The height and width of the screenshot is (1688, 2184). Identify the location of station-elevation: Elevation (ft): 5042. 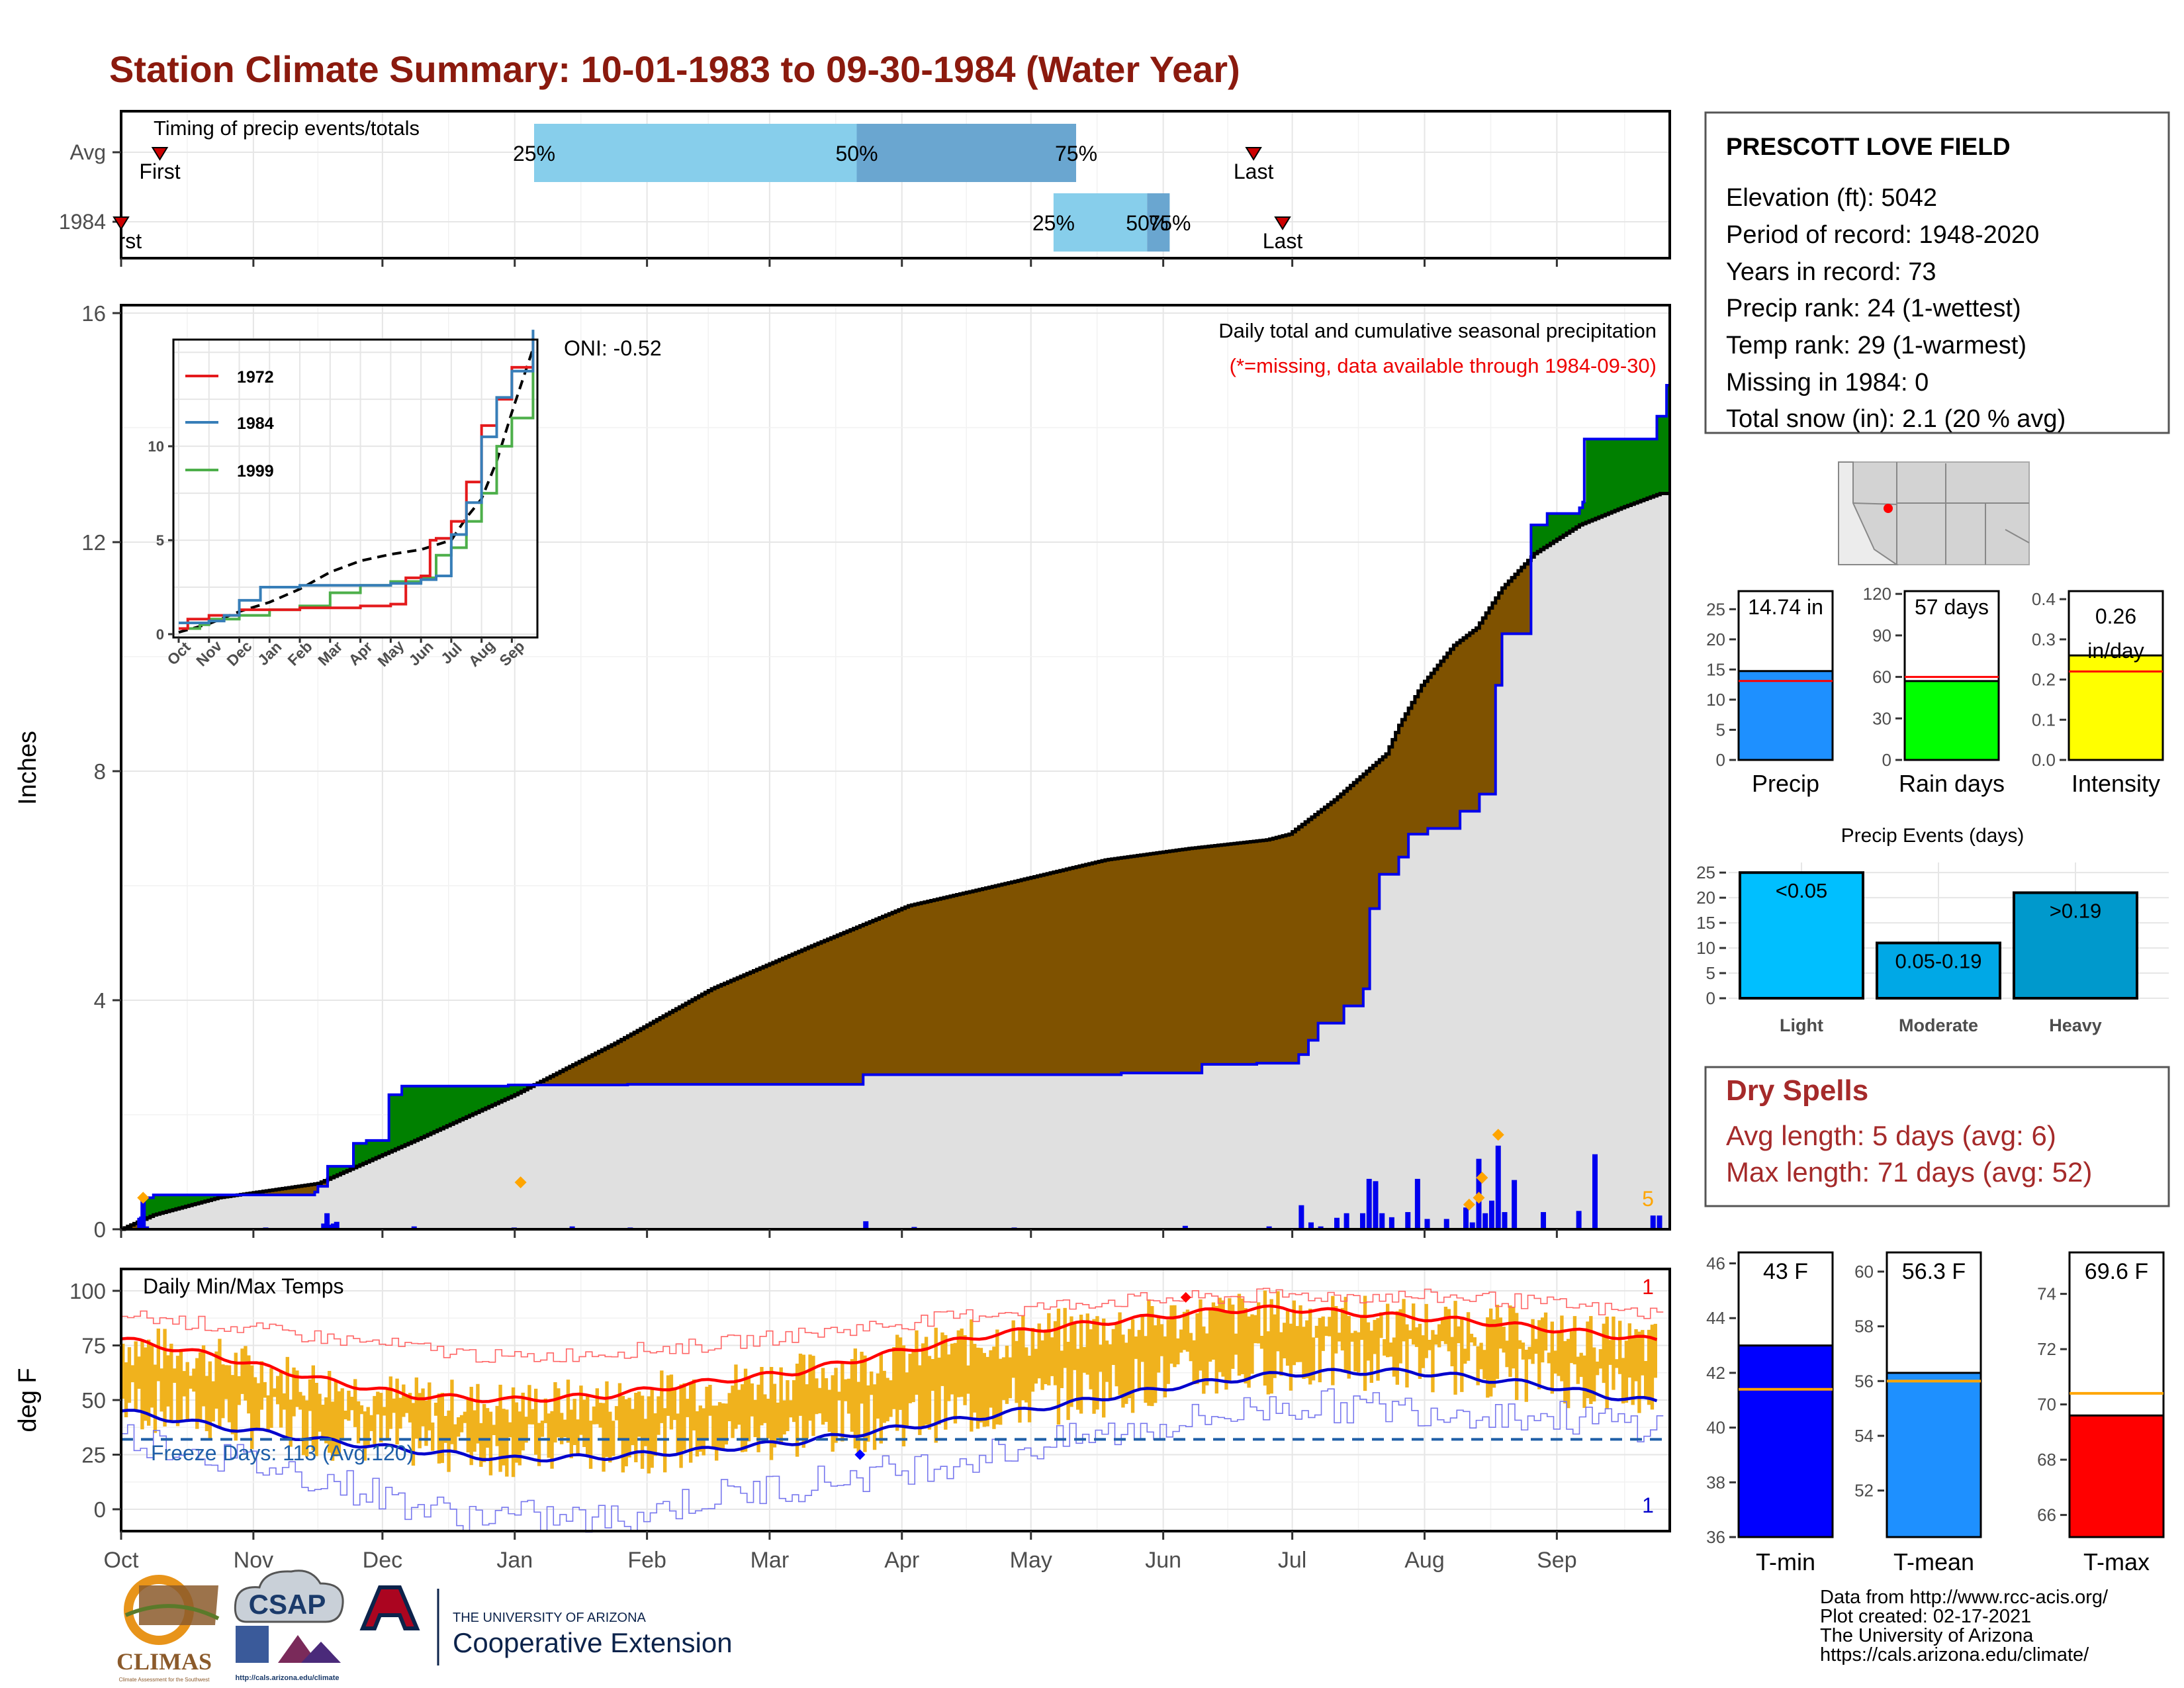
(1831, 198).